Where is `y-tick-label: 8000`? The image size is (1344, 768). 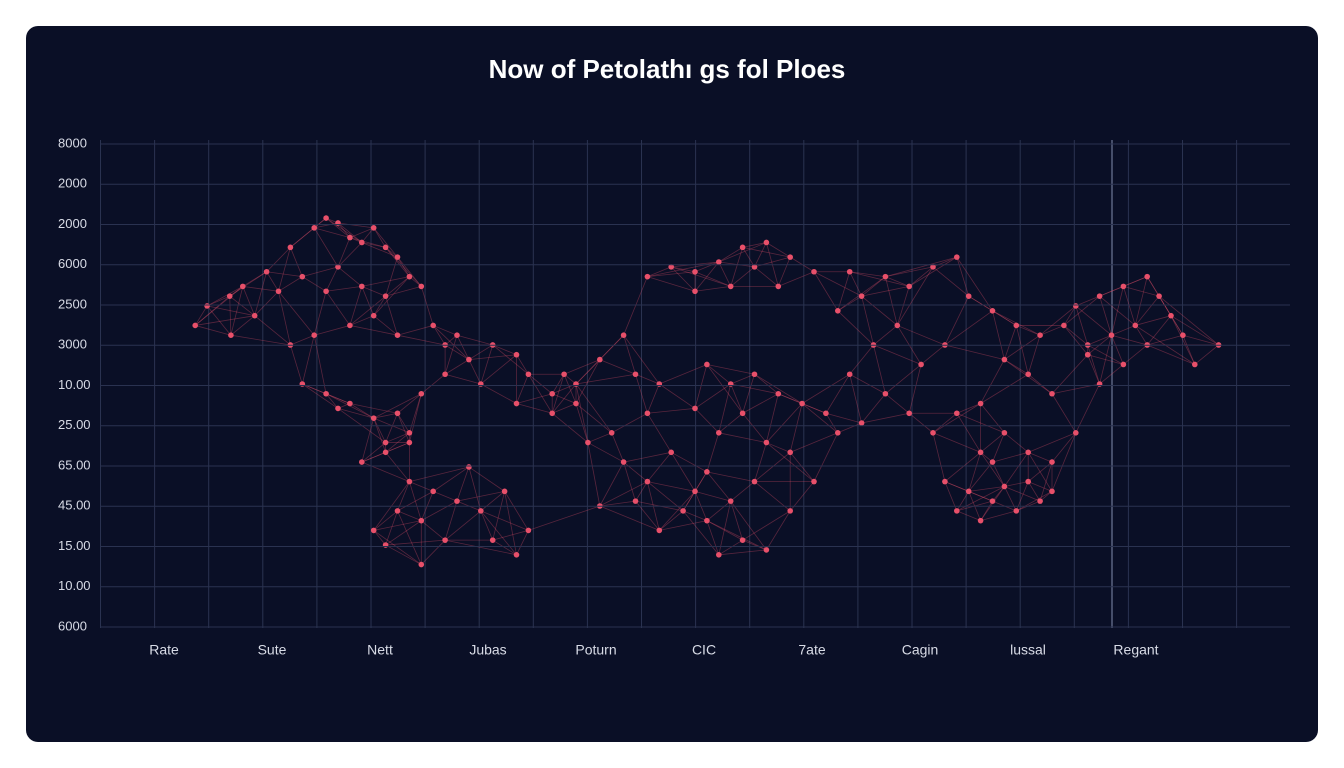 y-tick-label: 8000 is located at coordinates (72, 142).